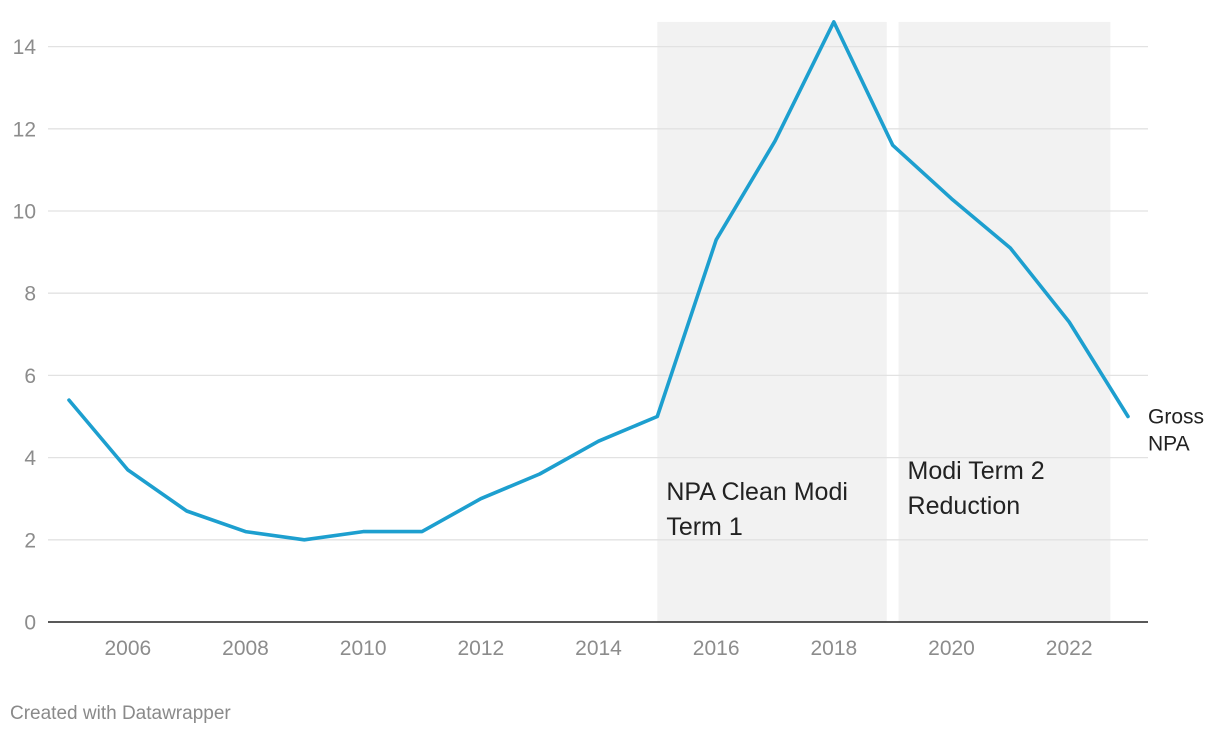 Image resolution: width=1220 pixels, height=738 pixels. Describe the element at coordinates (30, 458) in the screenshot. I see `y-tick-label: 4` at that location.